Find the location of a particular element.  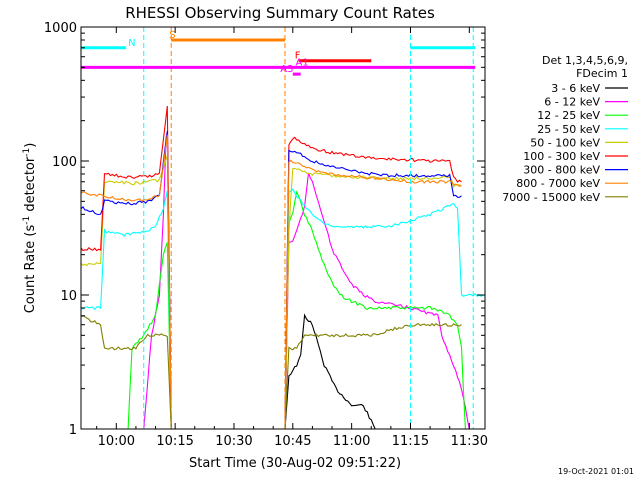

marker-label-s: S is located at coordinates (172, 35).